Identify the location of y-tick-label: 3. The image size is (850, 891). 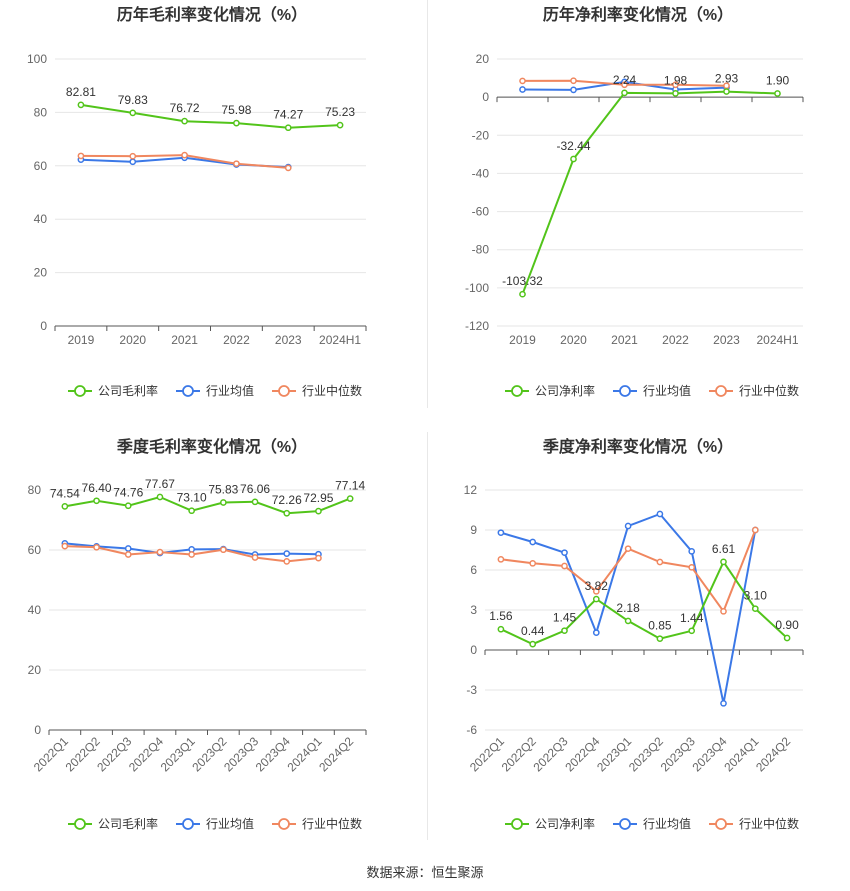
(473, 610).